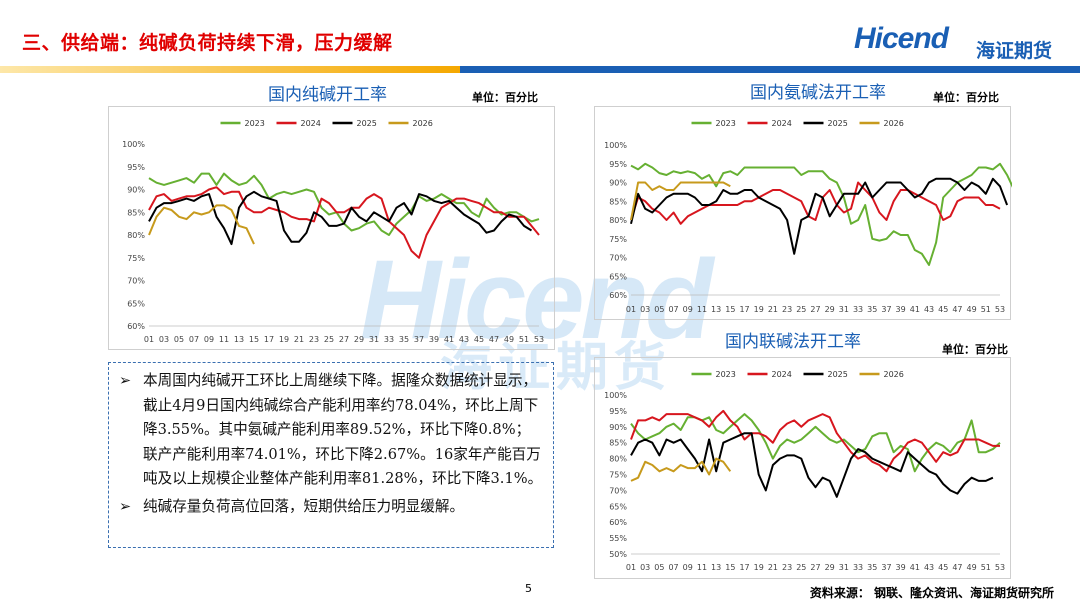 The height and width of the screenshot is (607, 1080). Describe the element at coordinates (838, 374) in the screenshot. I see `chart3-legend-label-2025: 2025` at that location.